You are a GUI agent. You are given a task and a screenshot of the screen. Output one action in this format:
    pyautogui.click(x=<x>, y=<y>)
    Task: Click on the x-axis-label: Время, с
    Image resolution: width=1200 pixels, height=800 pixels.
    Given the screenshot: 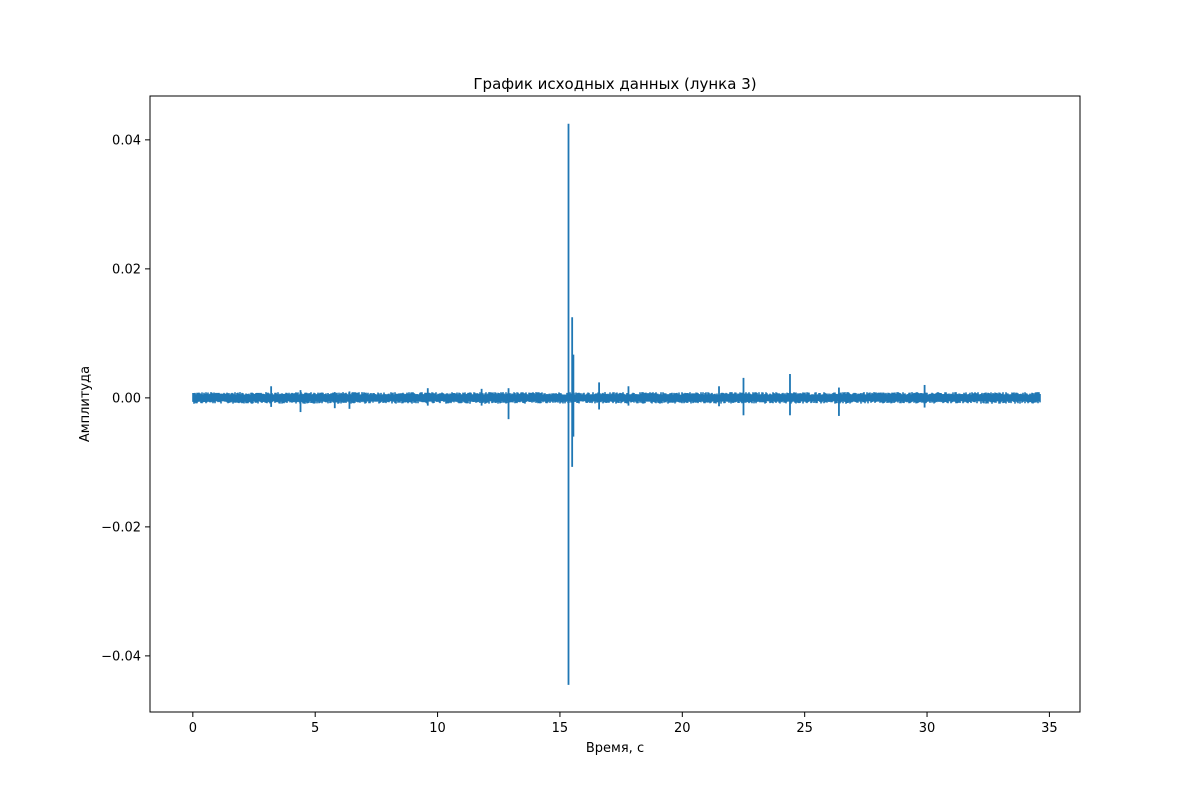 What is the action you would take?
    pyautogui.click(x=615, y=748)
    